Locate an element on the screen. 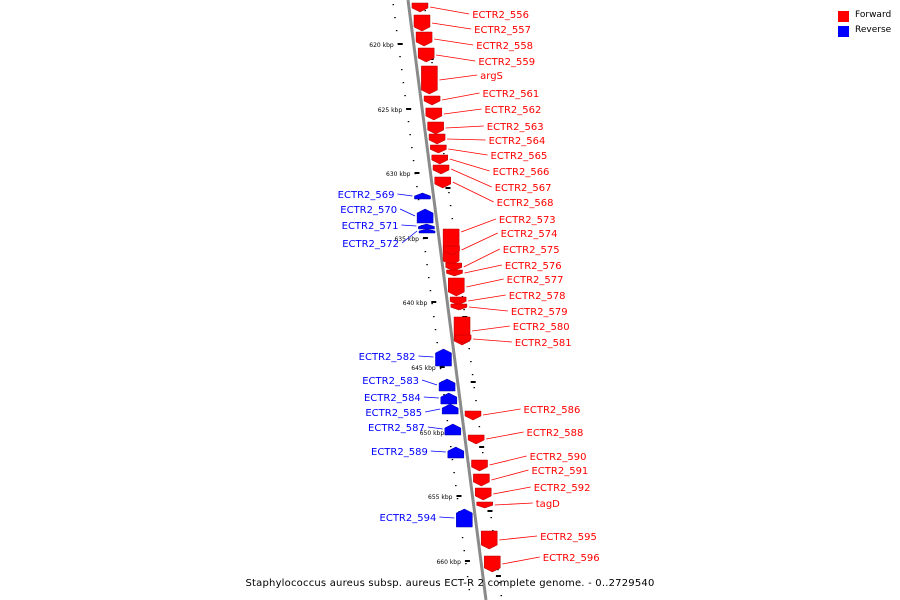 This screenshot has height=600, width=900. reverse-swatch is located at coordinates (843, 31).